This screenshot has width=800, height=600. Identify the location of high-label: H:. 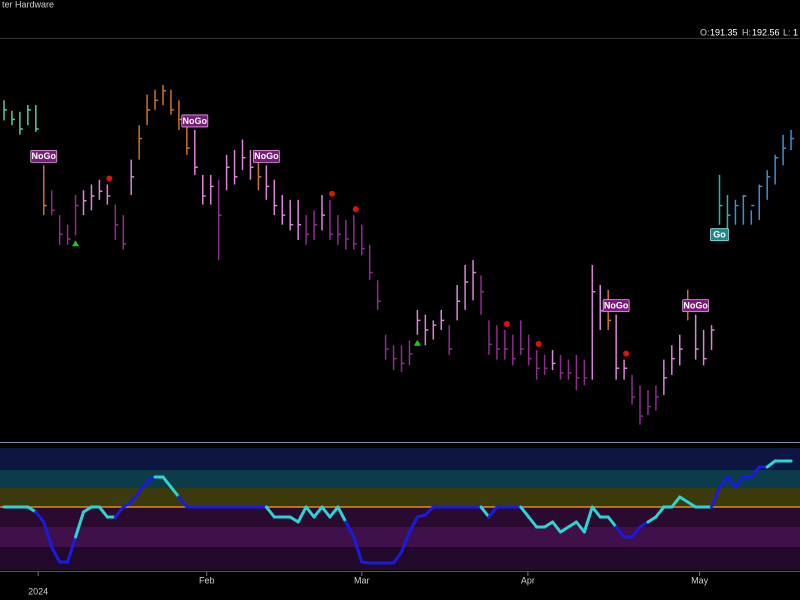
(746, 32).